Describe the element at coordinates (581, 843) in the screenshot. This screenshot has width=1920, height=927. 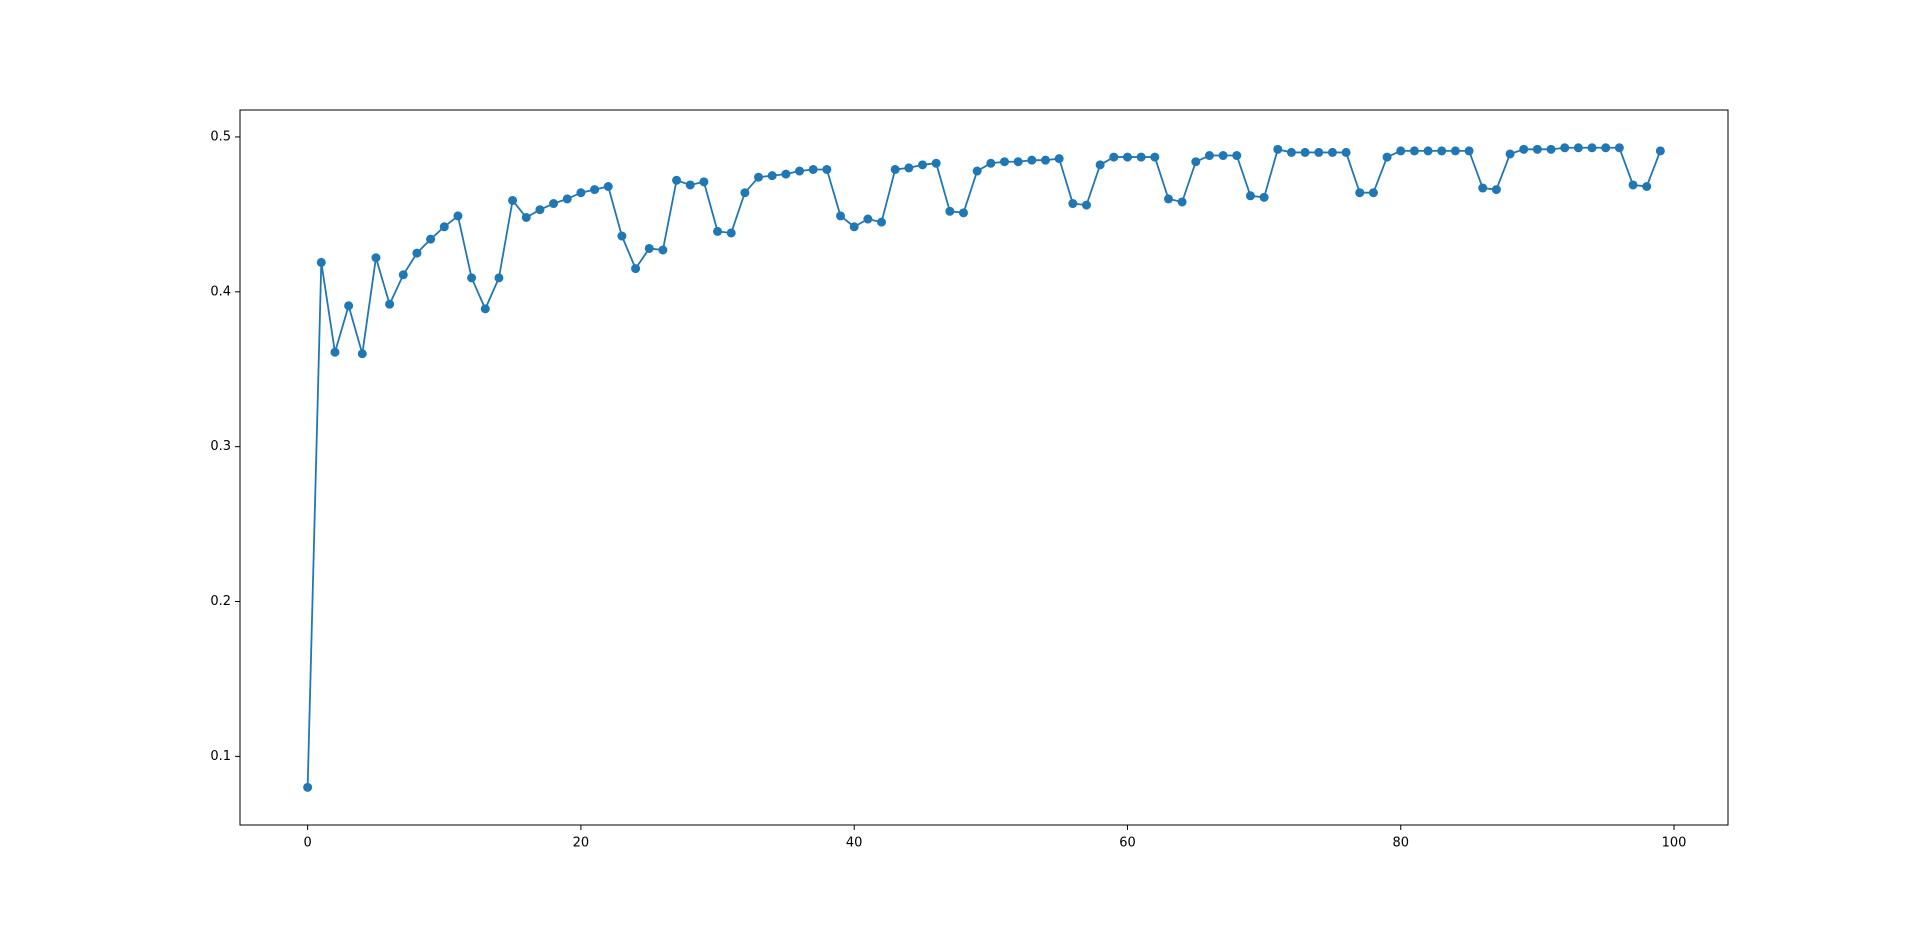
I see `x-tick-label: 20` at that location.